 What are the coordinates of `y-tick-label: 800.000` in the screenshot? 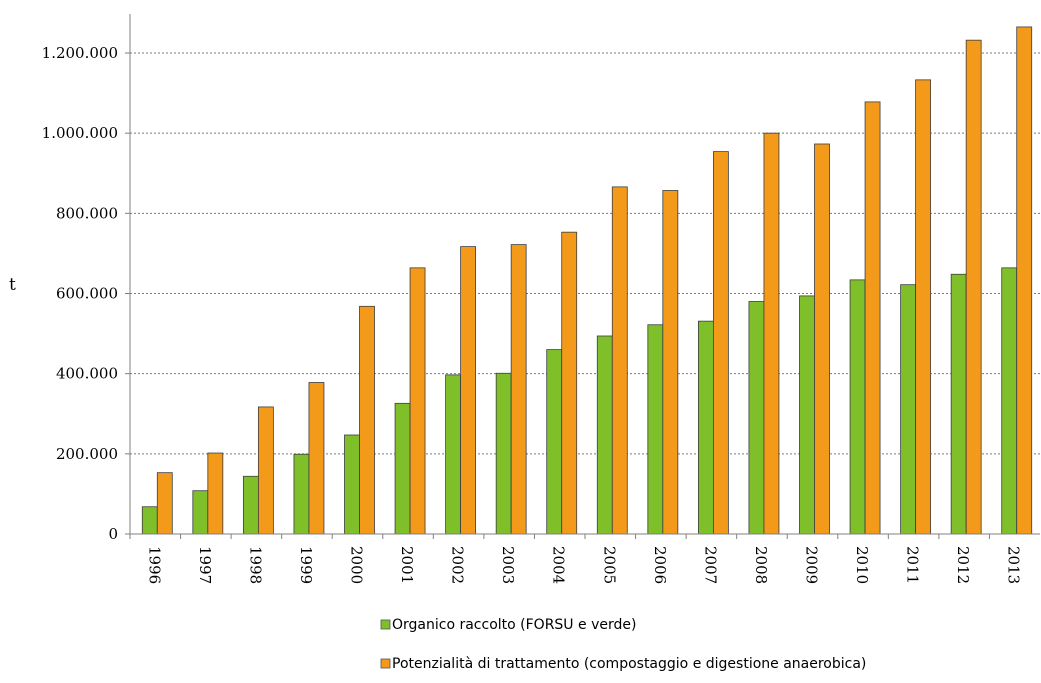 It's located at (87, 213).